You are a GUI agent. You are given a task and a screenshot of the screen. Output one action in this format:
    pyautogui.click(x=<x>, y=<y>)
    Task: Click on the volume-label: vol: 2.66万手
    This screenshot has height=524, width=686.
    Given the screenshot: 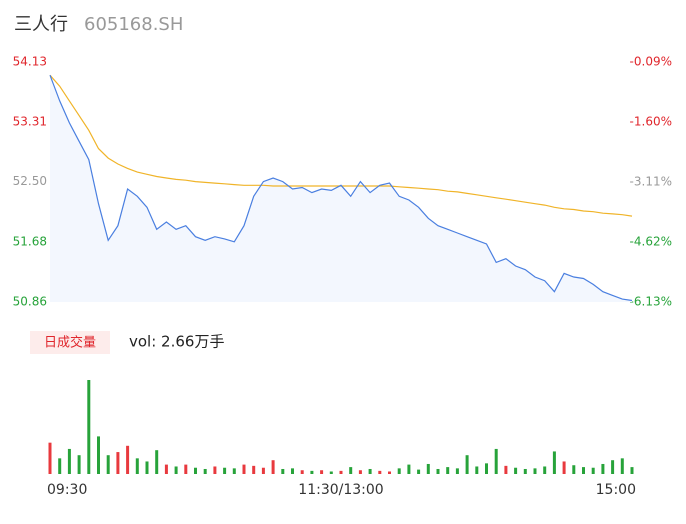 What is the action you would take?
    pyautogui.click(x=176, y=342)
    